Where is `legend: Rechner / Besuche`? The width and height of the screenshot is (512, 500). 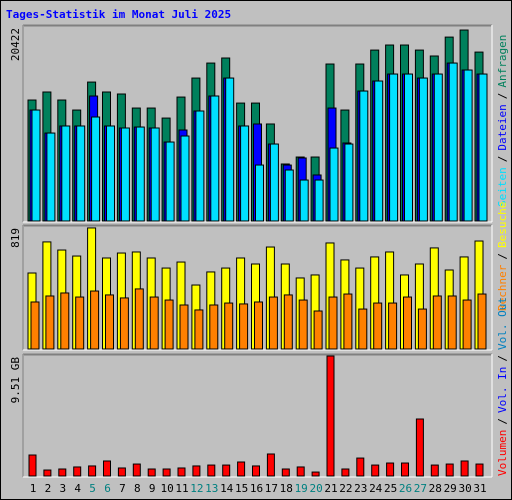 legend: Rechner / Besuche is located at coordinates (502, 256).